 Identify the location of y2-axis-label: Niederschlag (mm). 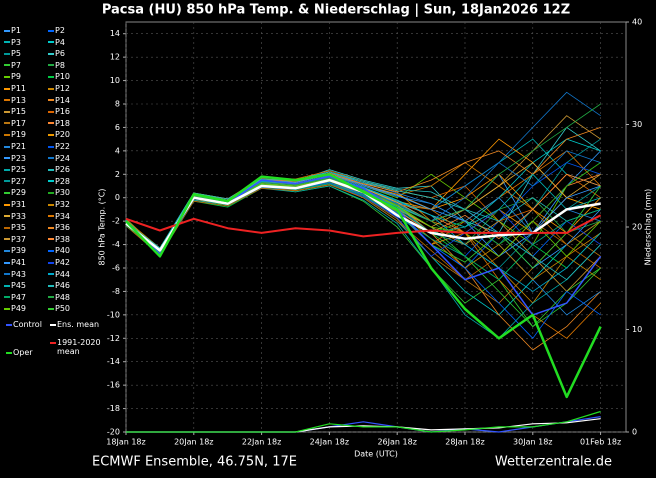
(648, 227).